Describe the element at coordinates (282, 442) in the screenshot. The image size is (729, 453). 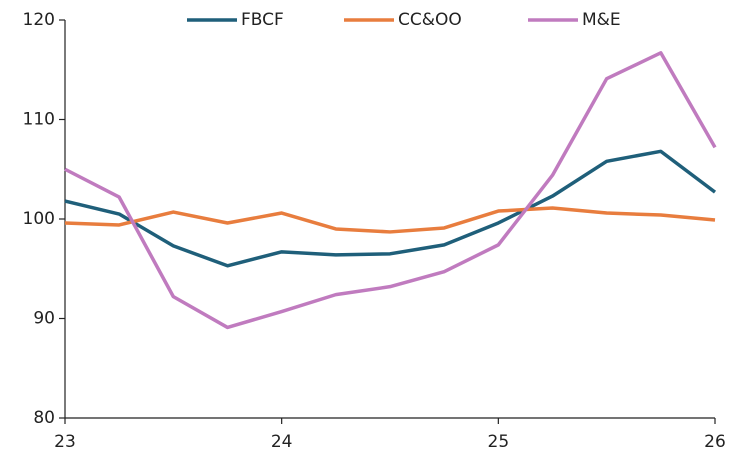
I see `x-tick-label: 24` at that location.